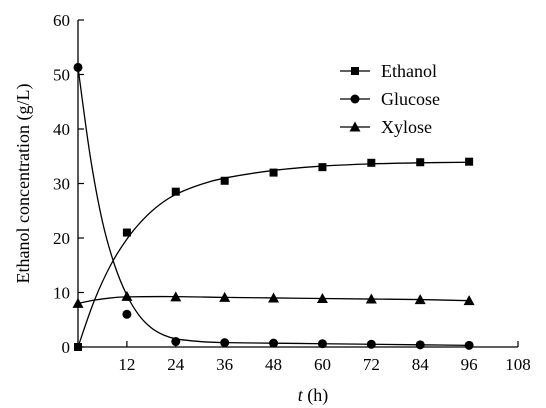 The width and height of the screenshot is (546, 408). I want to click on y-tick-label: 10, so click(61, 293).